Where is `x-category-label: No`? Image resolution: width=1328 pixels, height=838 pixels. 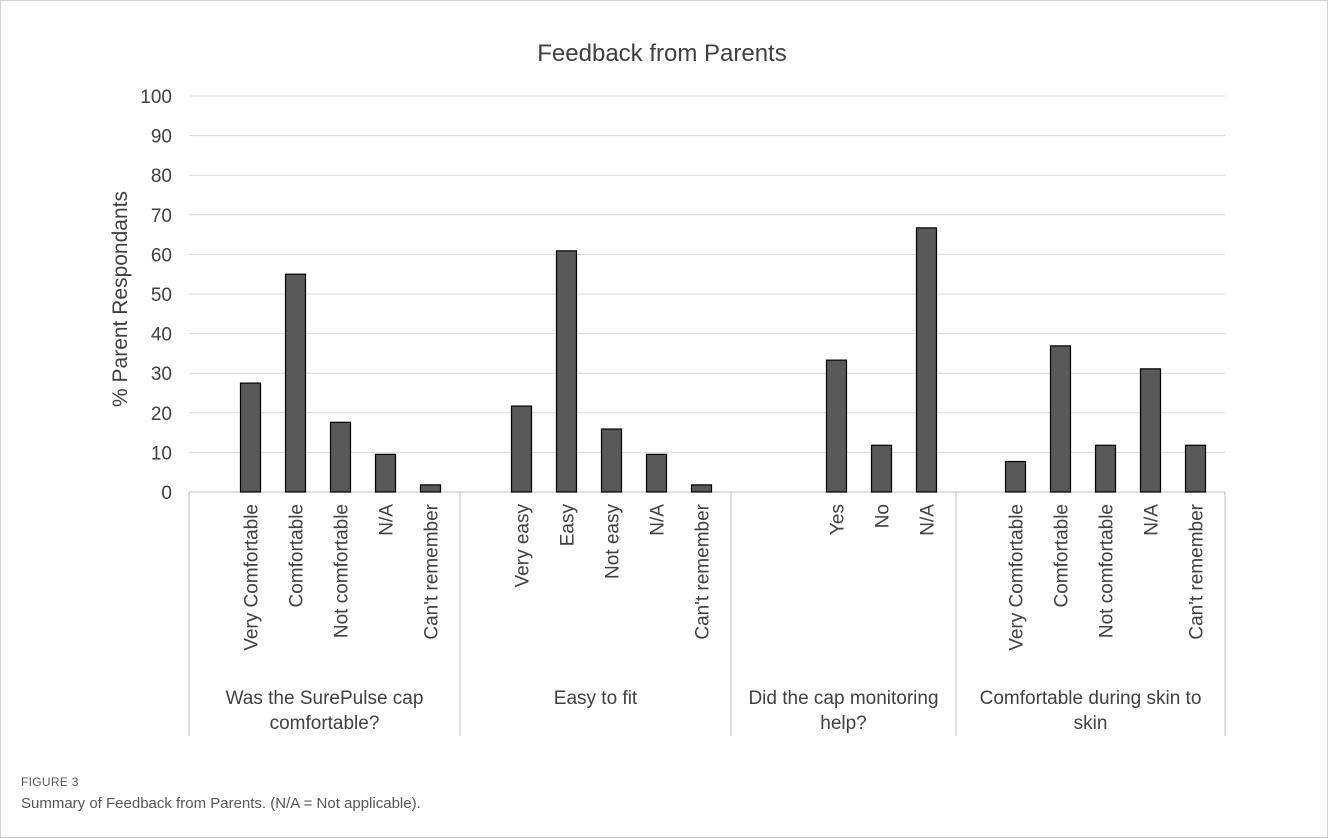 x-category-label: No is located at coordinates (883, 516).